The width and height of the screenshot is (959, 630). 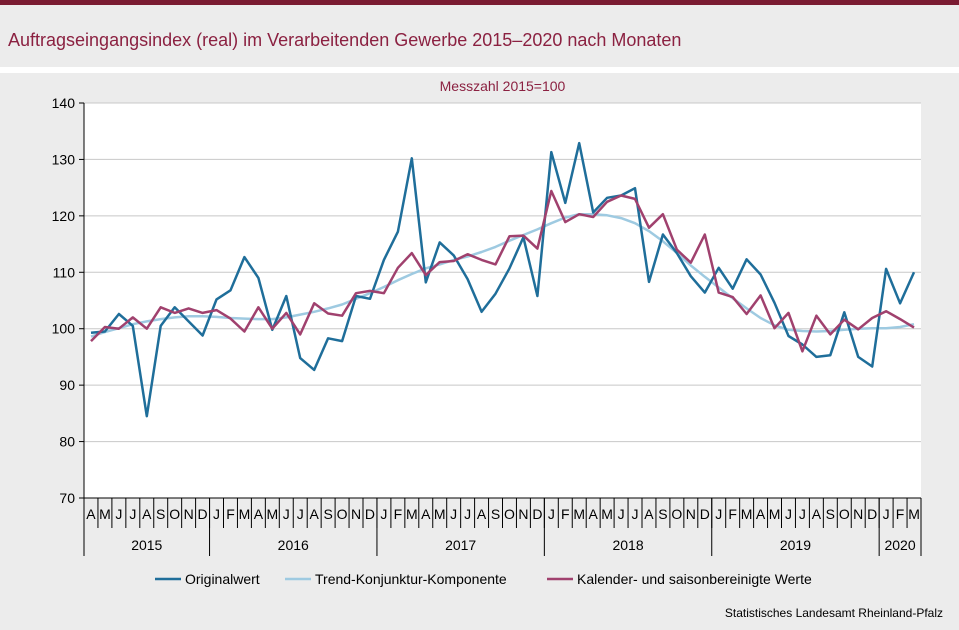 What do you see at coordinates (67, 442) in the screenshot?
I see `y-tick-label: 80` at bounding box center [67, 442].